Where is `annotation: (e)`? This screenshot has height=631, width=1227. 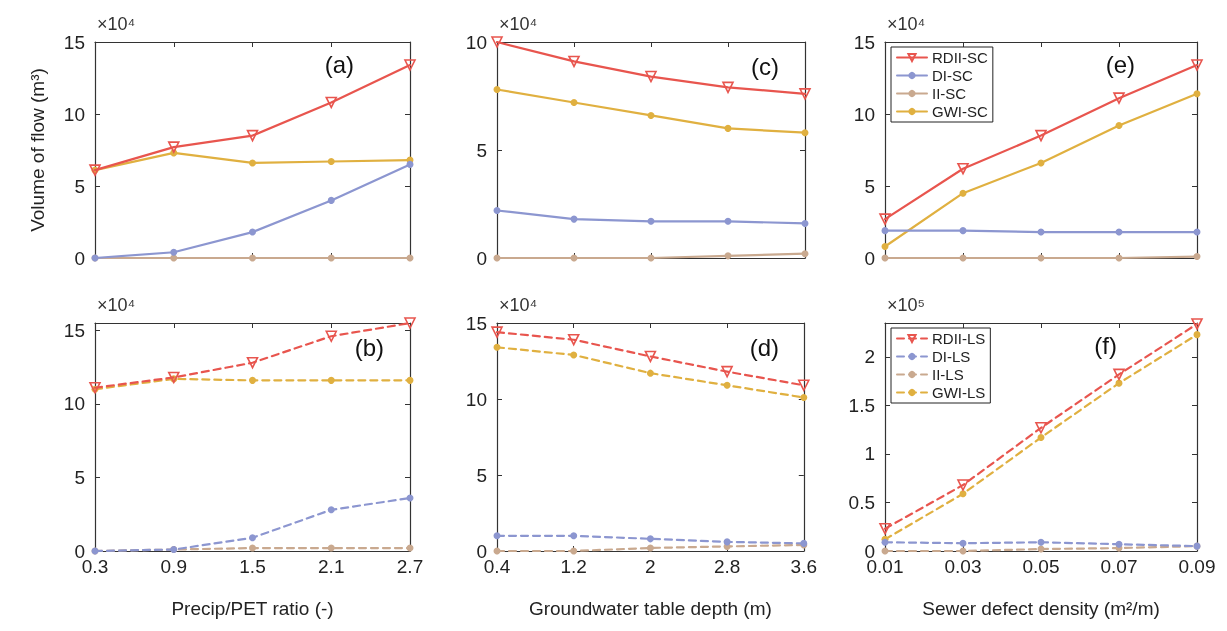 annotation: (e) is located at coordinates (1120, 64).